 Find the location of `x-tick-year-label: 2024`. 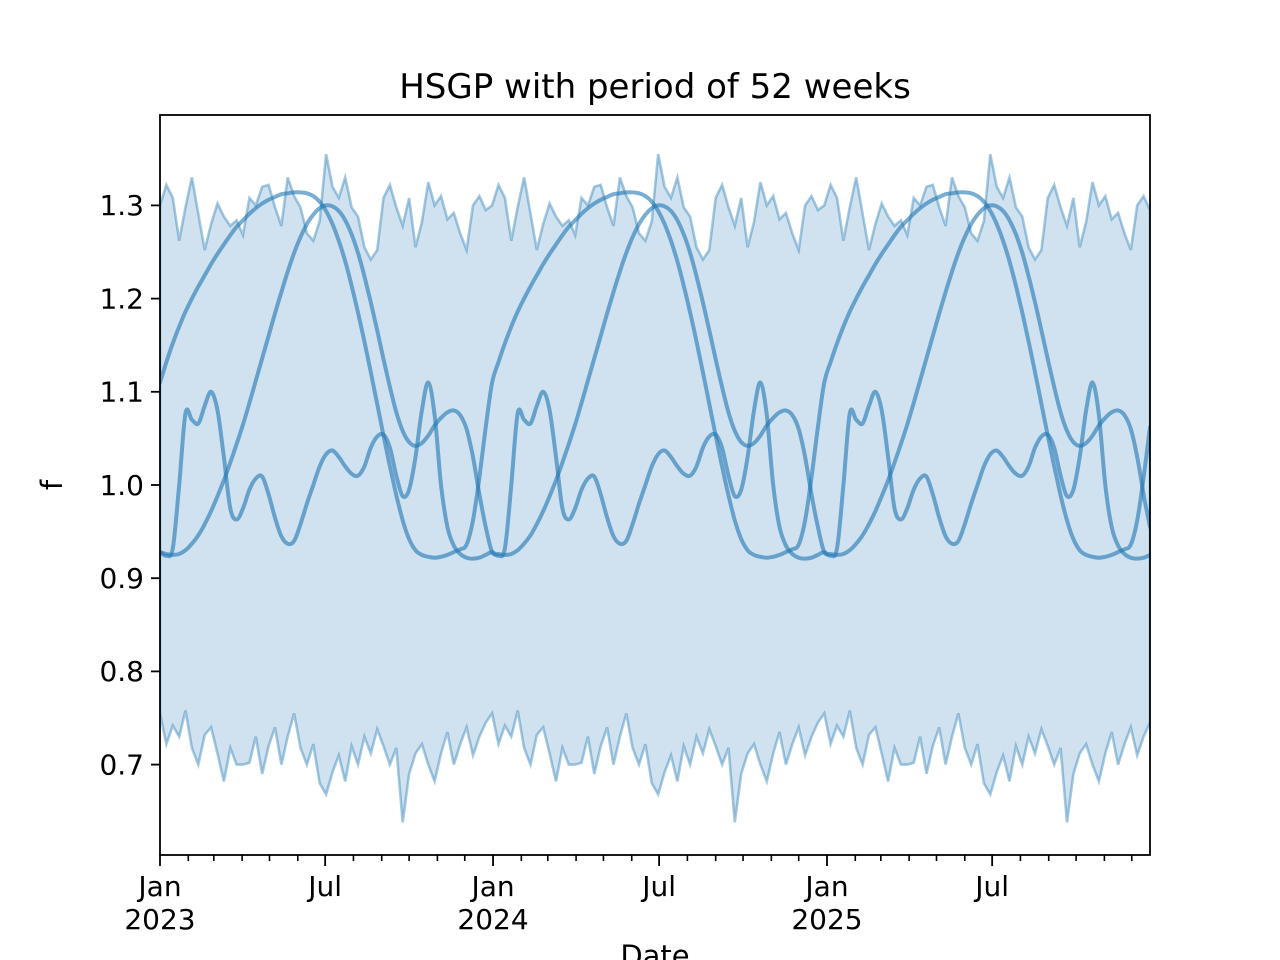

x-tick-year-label: 2024 is located at coordinates (492, 919).